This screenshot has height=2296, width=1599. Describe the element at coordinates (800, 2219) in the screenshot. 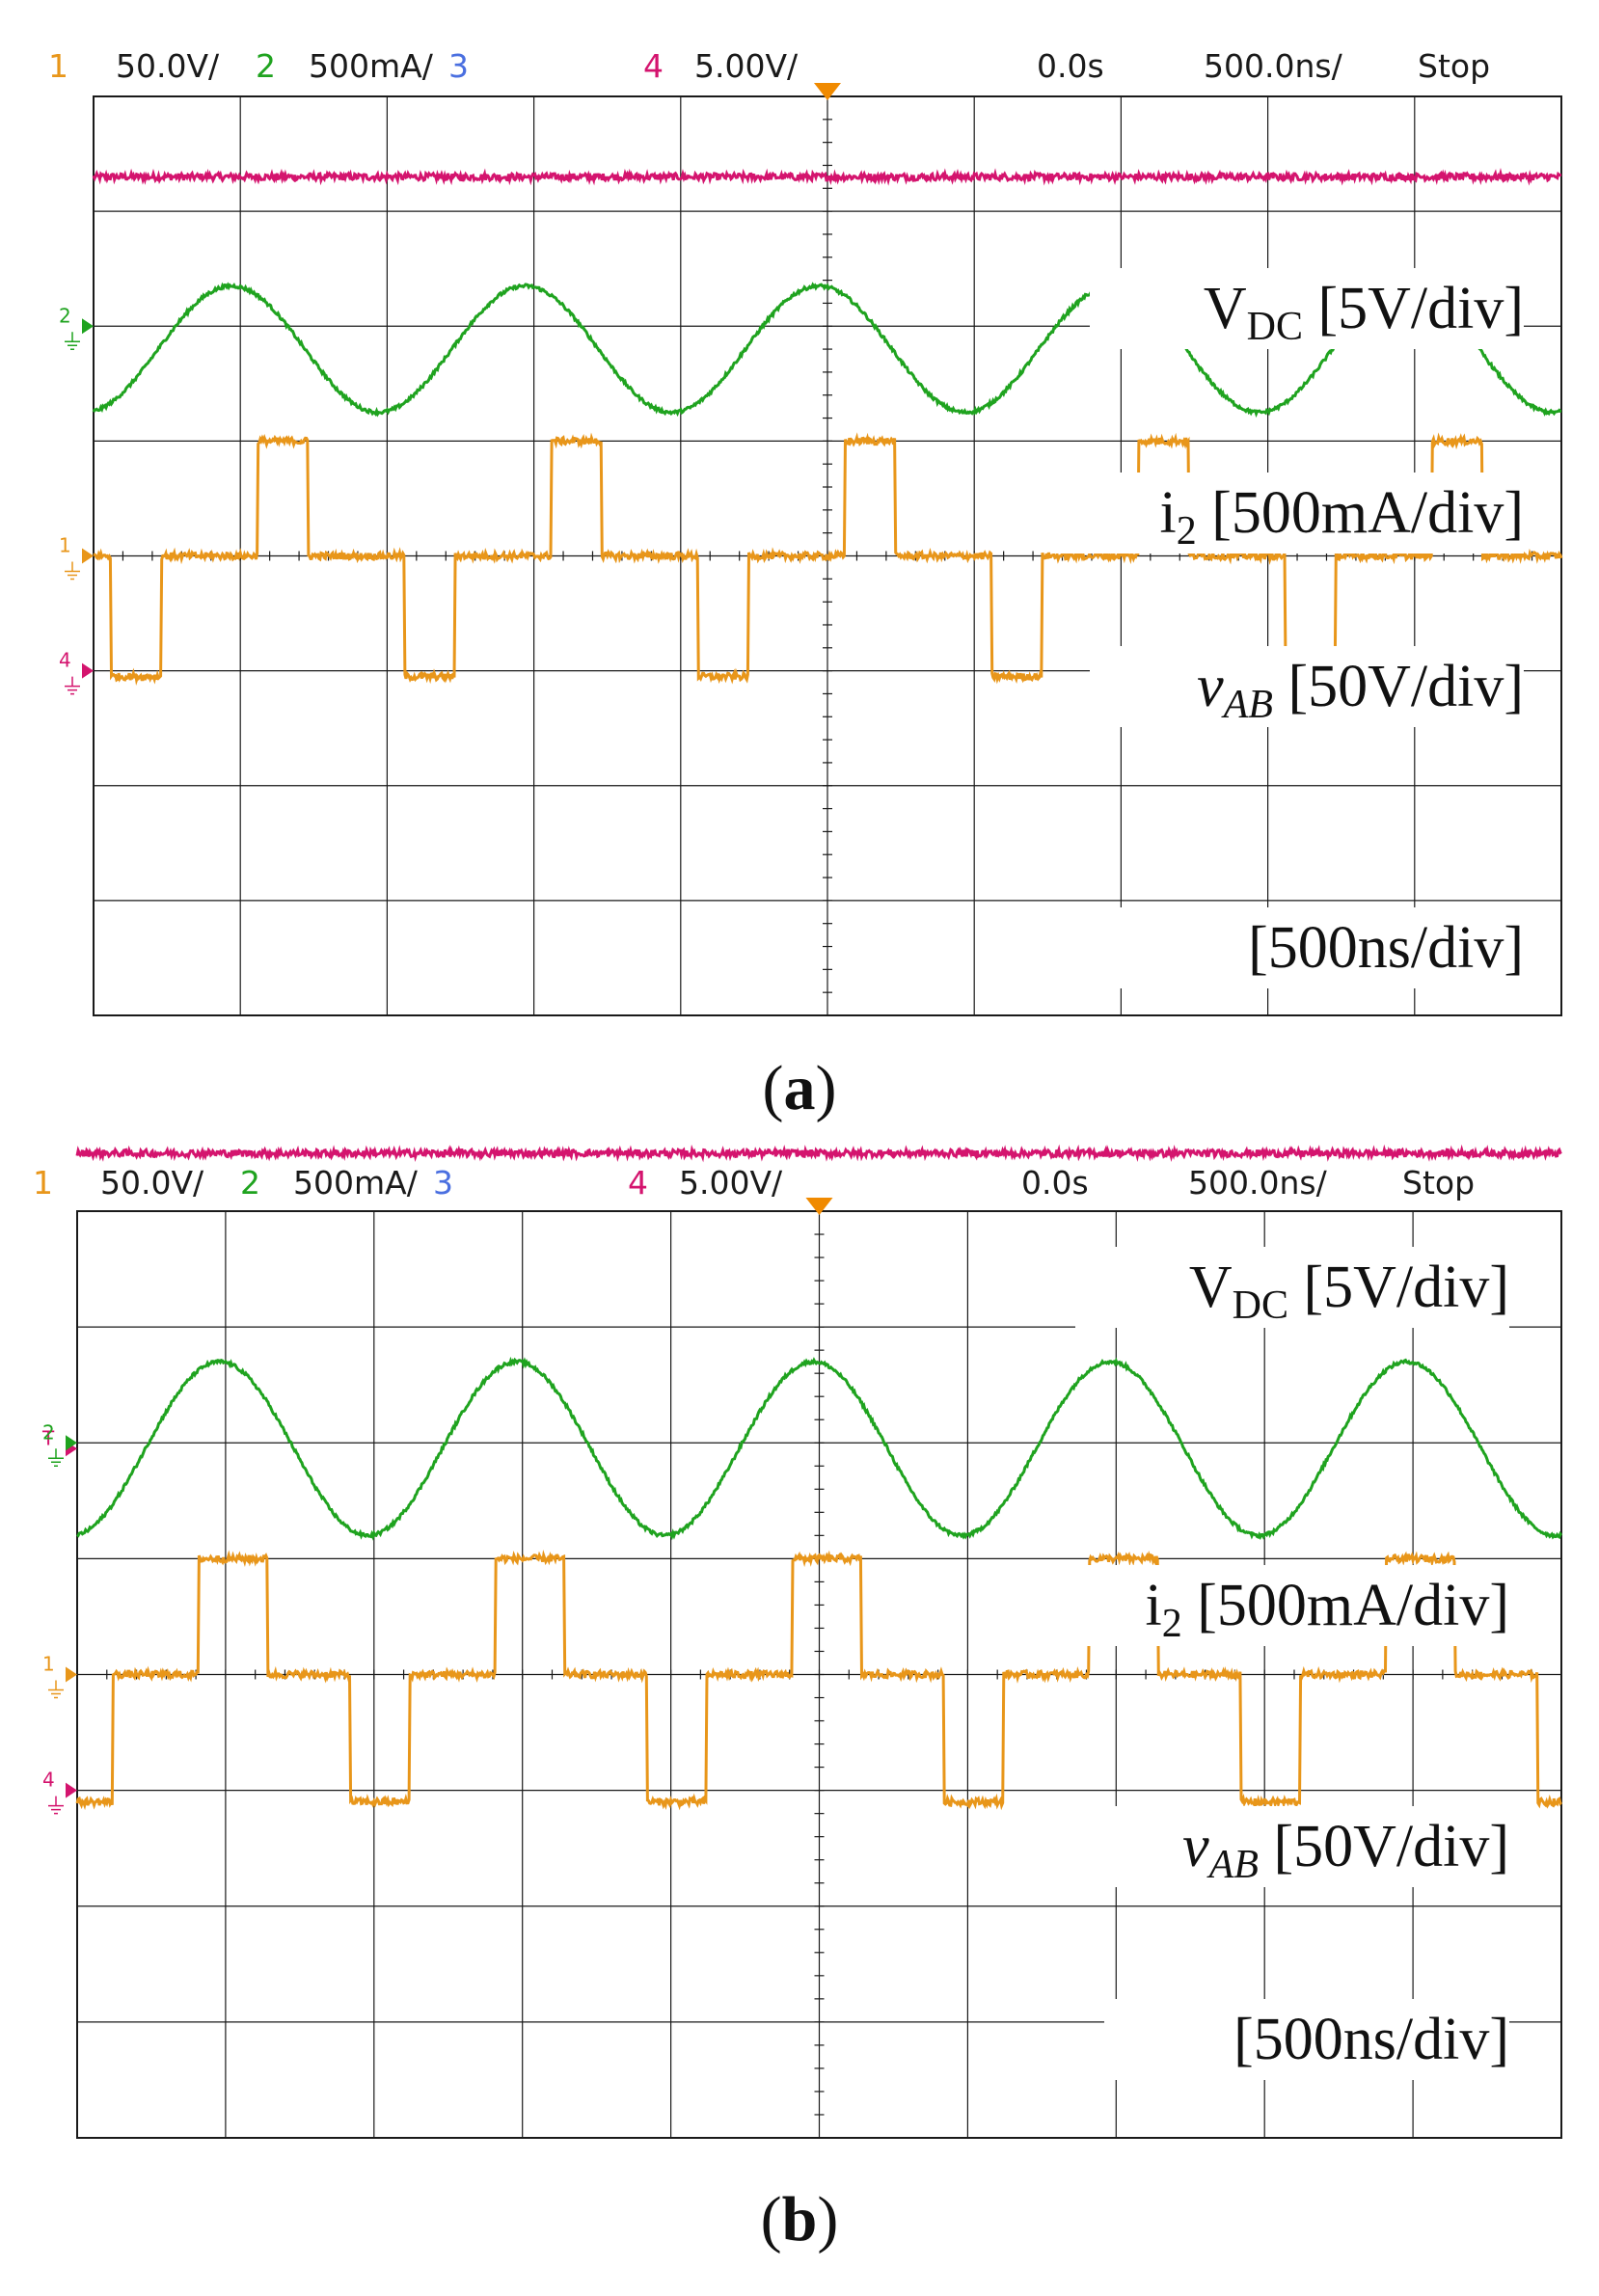

I see `caption-b: (b)` at that location.